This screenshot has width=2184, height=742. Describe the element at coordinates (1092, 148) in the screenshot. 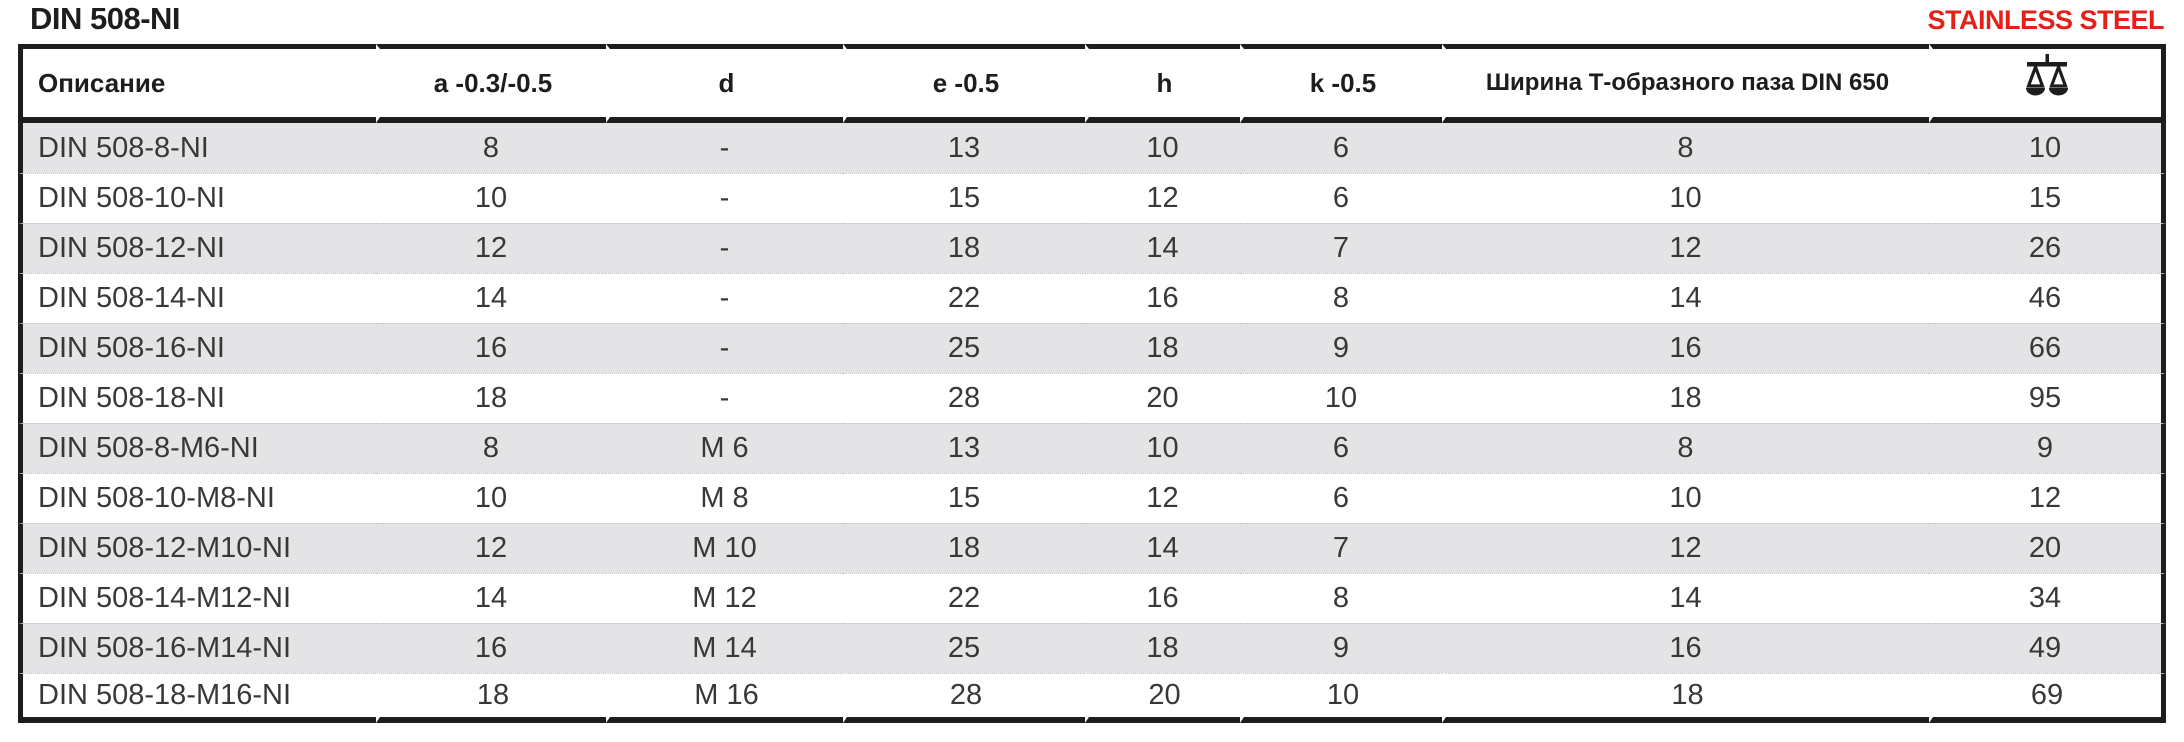

I see `table-row: DIN 508-8-NI 8 - 13 10 6 8 10` at that location.